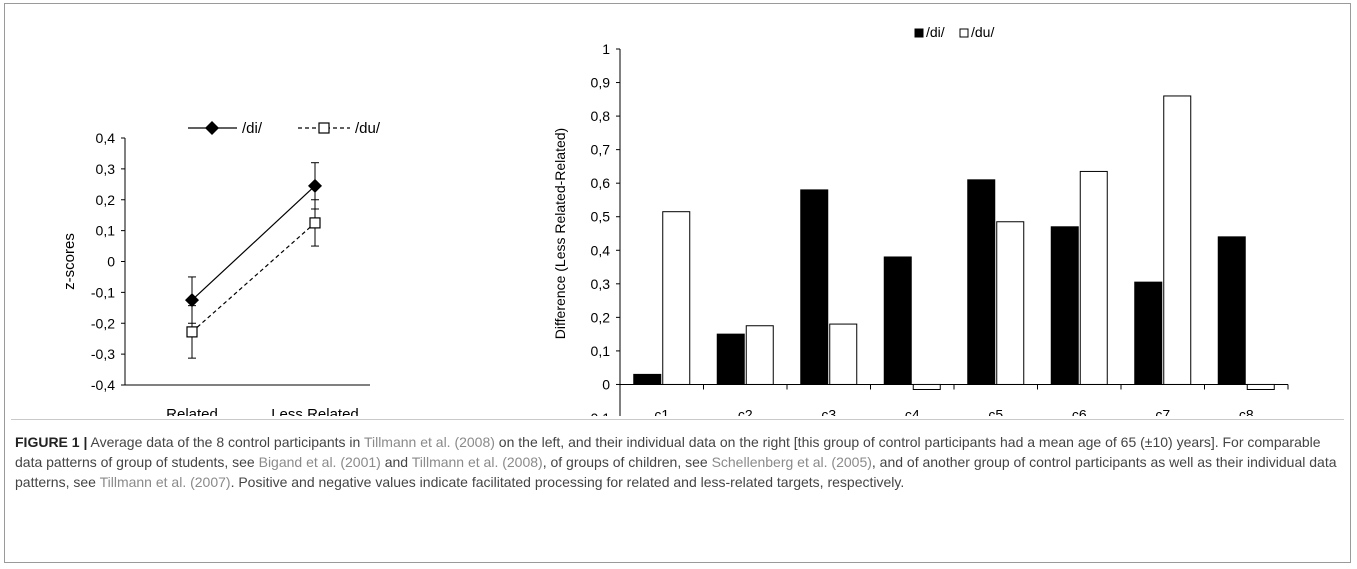  Describe the element at coordinates (601, 150) in the screenshot. I see `y-tick-label: 0,7` at that location.